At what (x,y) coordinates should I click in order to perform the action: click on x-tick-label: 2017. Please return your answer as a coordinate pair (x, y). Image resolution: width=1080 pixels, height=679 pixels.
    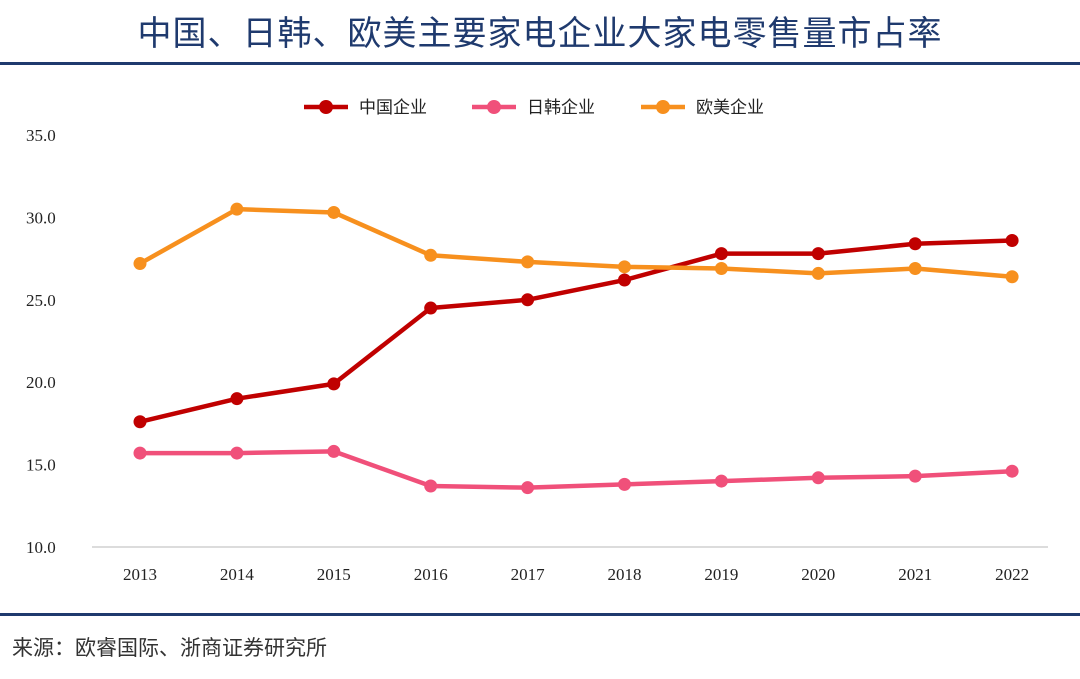
    Looking at the image, I should click on (528, 574).